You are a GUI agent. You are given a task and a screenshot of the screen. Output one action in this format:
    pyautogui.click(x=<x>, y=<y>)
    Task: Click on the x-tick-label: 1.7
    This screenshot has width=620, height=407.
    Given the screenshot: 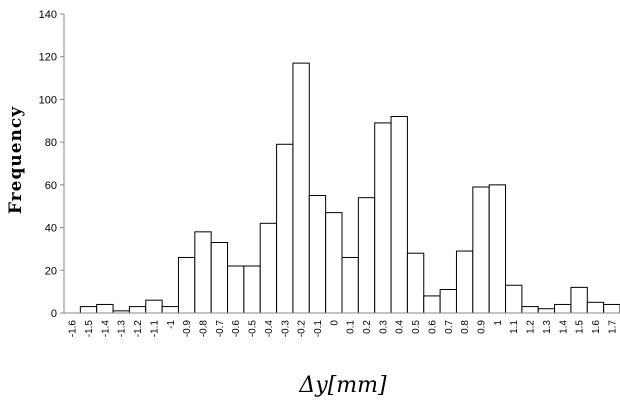 What is the action you would take?
    pyautogui.click(x=612, y=327)
    